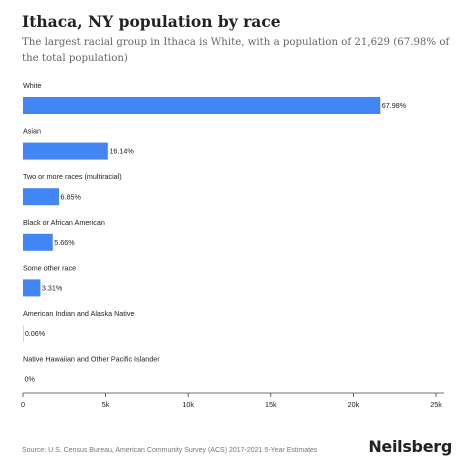 The image size is (474, 474). Describe the element at coordinates (64, 242) in the screenshot. I see `data-label: 5.66%` at that location.